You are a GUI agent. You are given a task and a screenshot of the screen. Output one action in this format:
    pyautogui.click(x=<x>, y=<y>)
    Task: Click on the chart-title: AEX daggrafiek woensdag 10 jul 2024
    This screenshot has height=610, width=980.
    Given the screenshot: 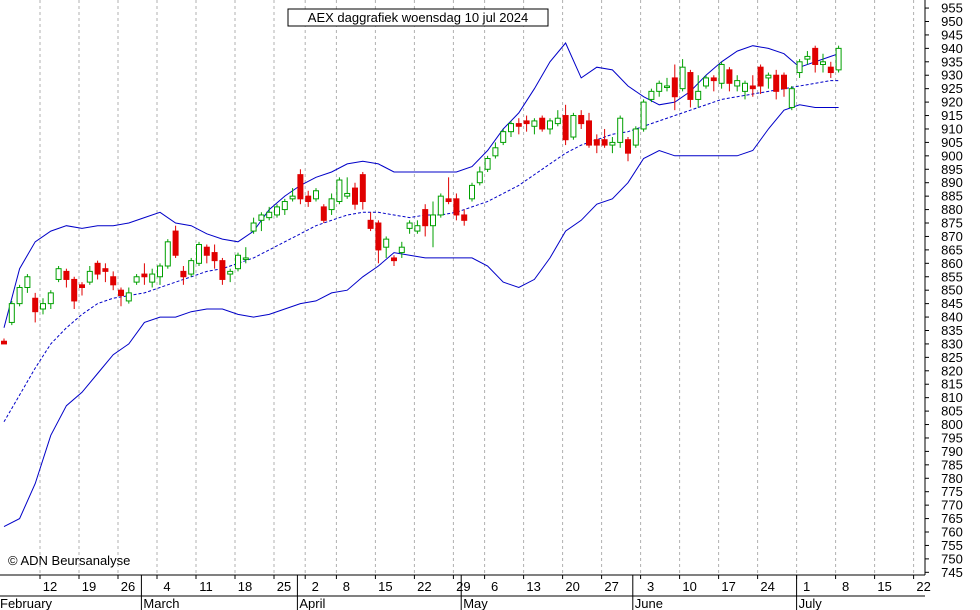 What is the action you would take?
    pyautogui.click(x=418, y=17)
    